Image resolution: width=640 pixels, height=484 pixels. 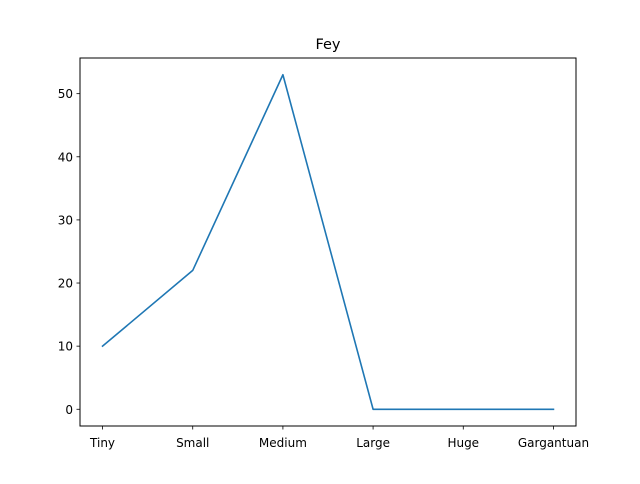 I want to click on y-tick-label: 50, so click(x=65, y=94).